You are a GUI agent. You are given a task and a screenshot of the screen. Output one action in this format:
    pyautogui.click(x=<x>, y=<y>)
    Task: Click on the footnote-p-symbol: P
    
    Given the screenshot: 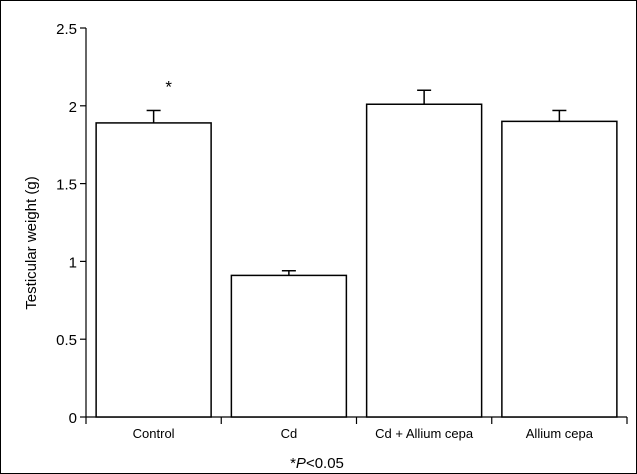 What is the action you would take?
    pyautogui.click(x=301, y=463)
    